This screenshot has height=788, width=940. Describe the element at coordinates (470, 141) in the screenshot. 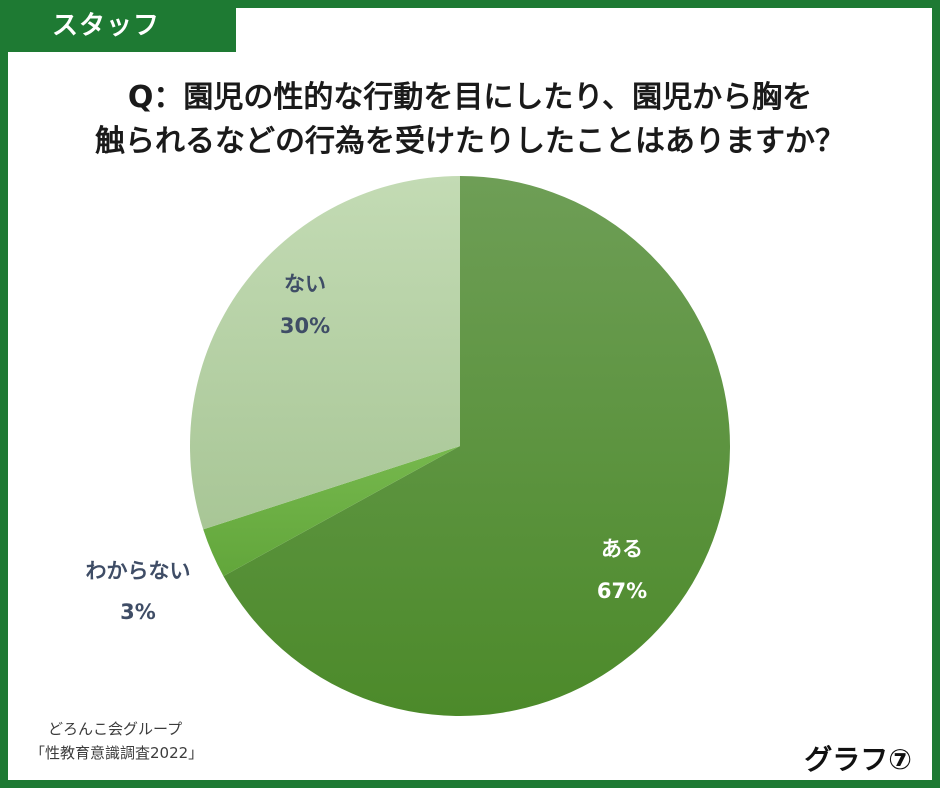

I see `question-title-line2: 触られるなどの行為を受けたりしたことはありますか？` at that location.